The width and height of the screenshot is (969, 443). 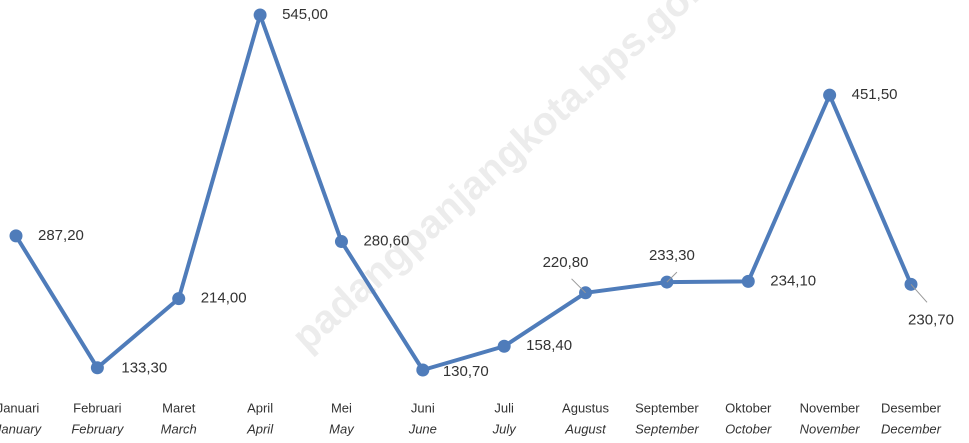 What do you see at coordinates (830, 428) in the screenshot?
I see `x-tick-label-en: November` at bounding box center [830, 428].